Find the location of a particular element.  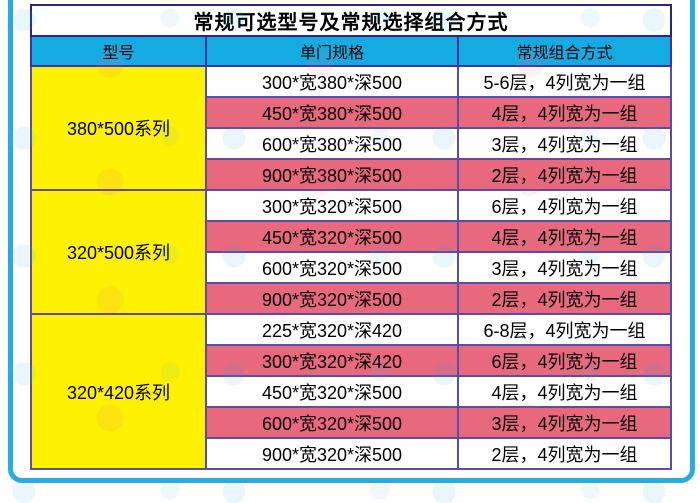

combo-cell: 5-6层，4列宽为一组 is located at coordinates (564, 81).